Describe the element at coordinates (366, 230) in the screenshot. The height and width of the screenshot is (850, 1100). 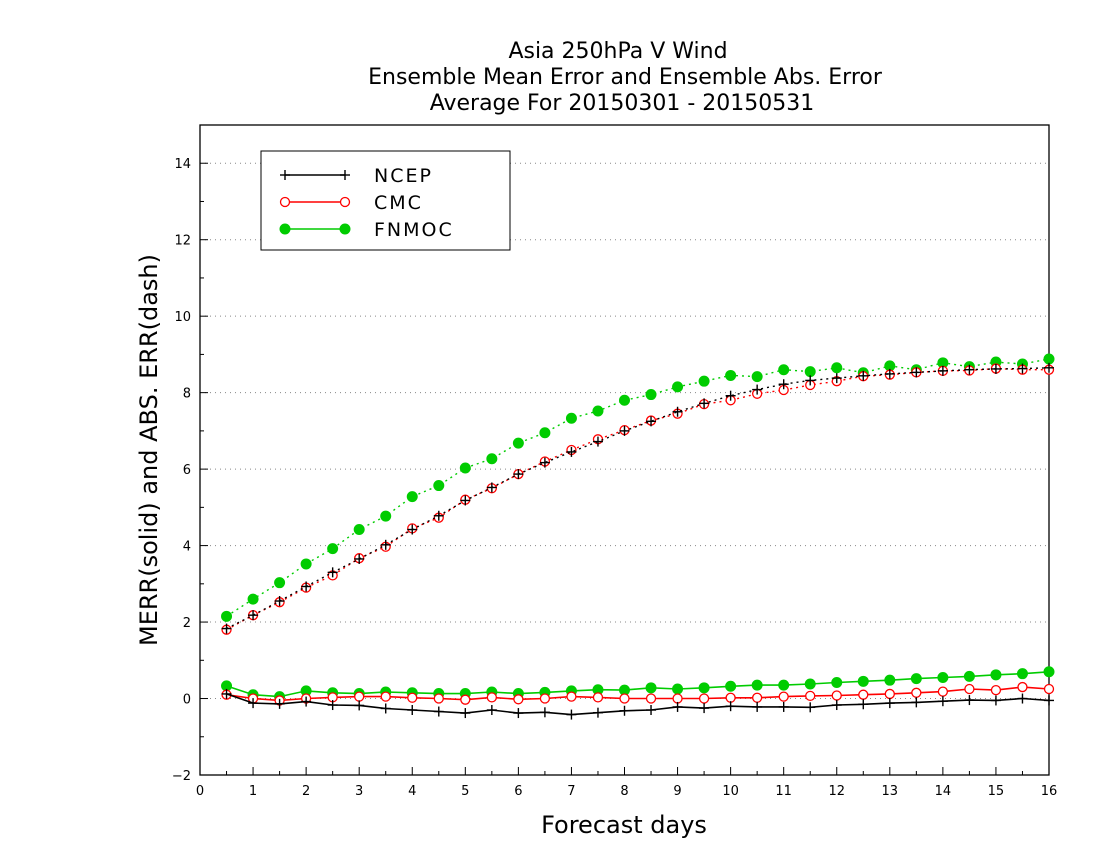
I see `legend-entry-fnmoc: FNMOC` at that location.